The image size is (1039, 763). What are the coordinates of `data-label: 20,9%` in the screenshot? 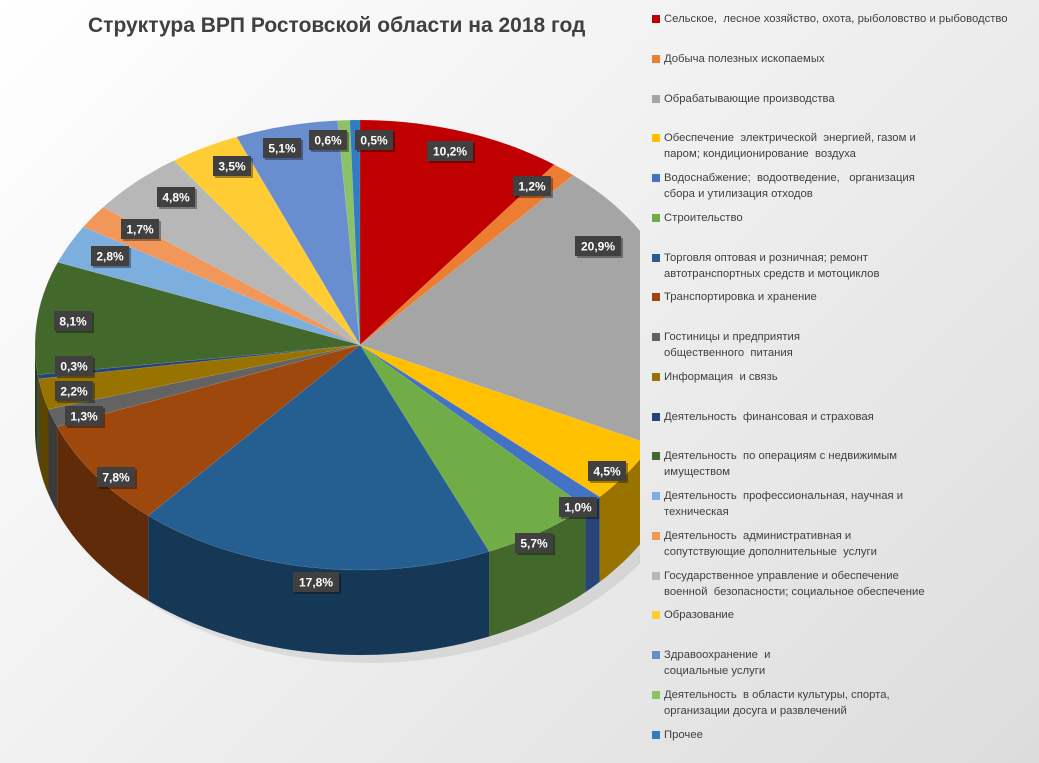 It's located at (599, 247).